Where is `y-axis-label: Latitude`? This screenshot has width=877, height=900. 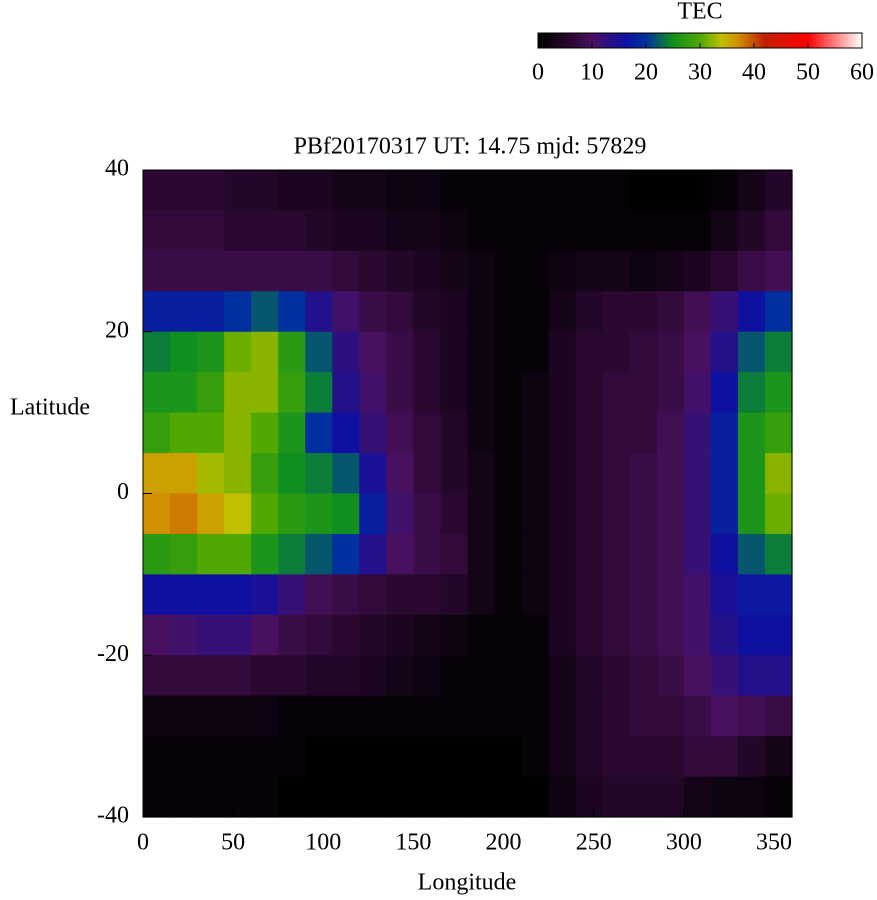
y-axis-label: Latitude is located at coordinates (50, 408).